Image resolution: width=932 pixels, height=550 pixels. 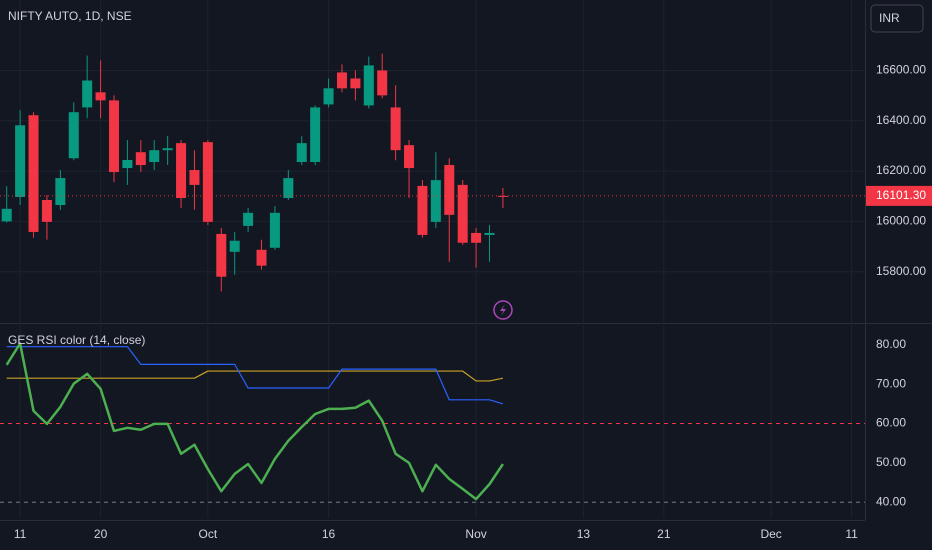 I want to click on x-tick-label: 20, so click(x=101, y=534).